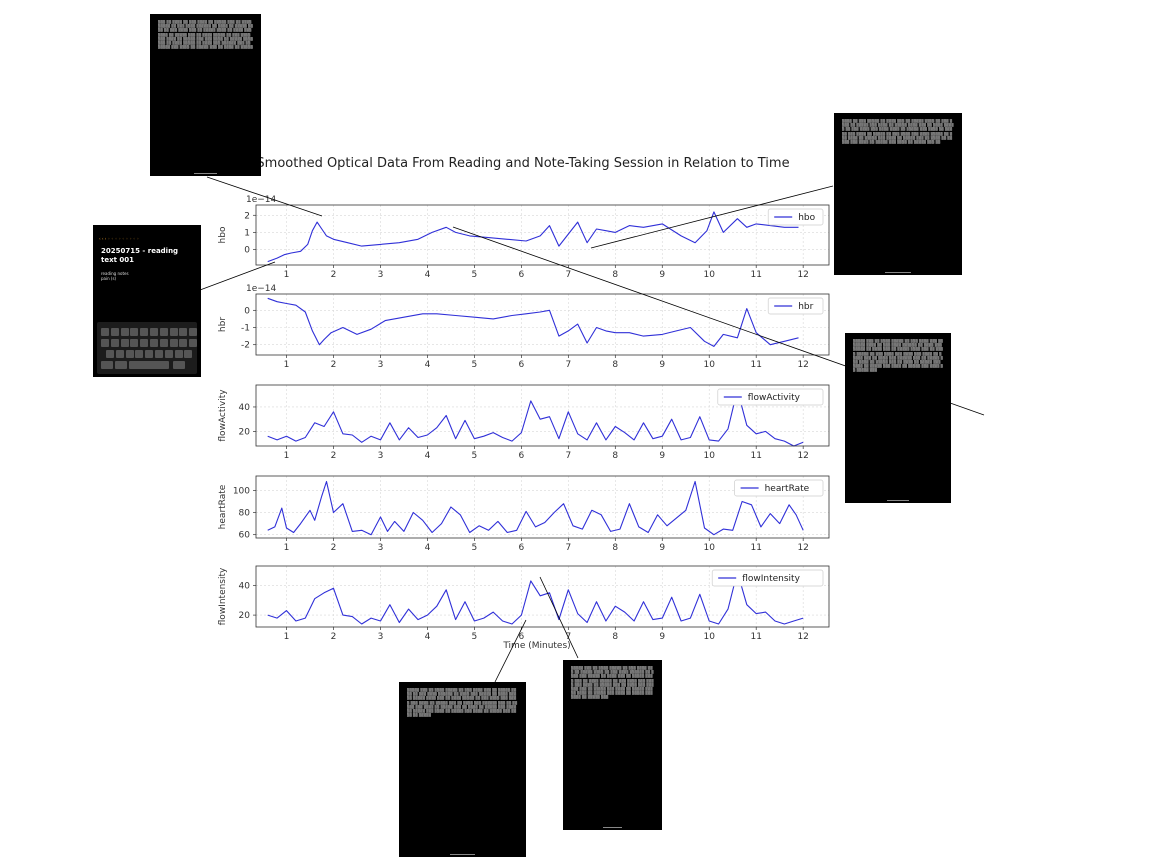 The image size is (1152, 864). I want to click on y-tick-label: 100, so click(241, 491).